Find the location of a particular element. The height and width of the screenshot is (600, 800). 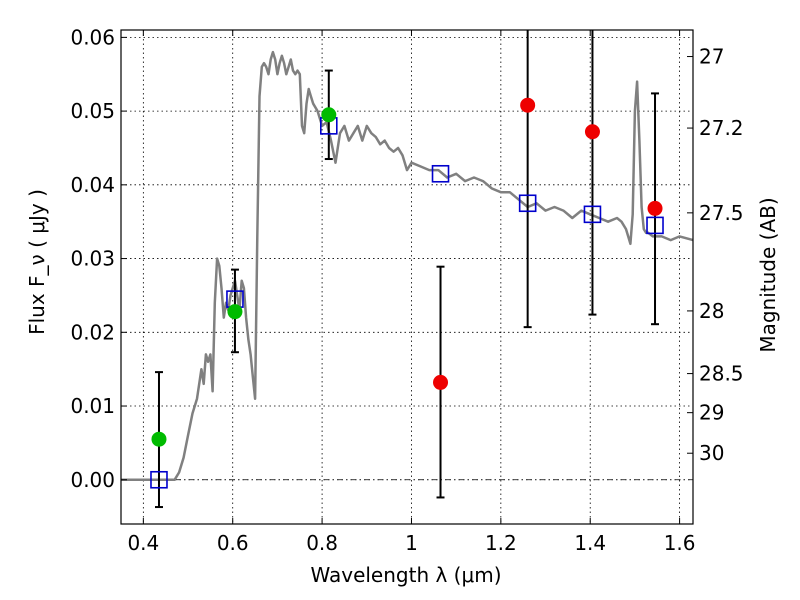

x-tick-label: 1.6 is located at coordinates (680, 543).